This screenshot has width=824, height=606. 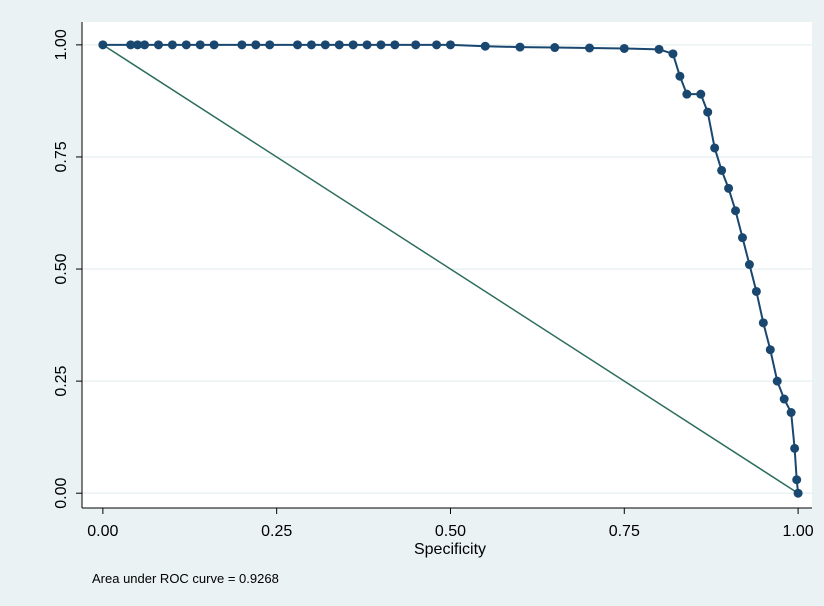 I want to click on y-tick-label: 0.50, so click(x=61, y=268).